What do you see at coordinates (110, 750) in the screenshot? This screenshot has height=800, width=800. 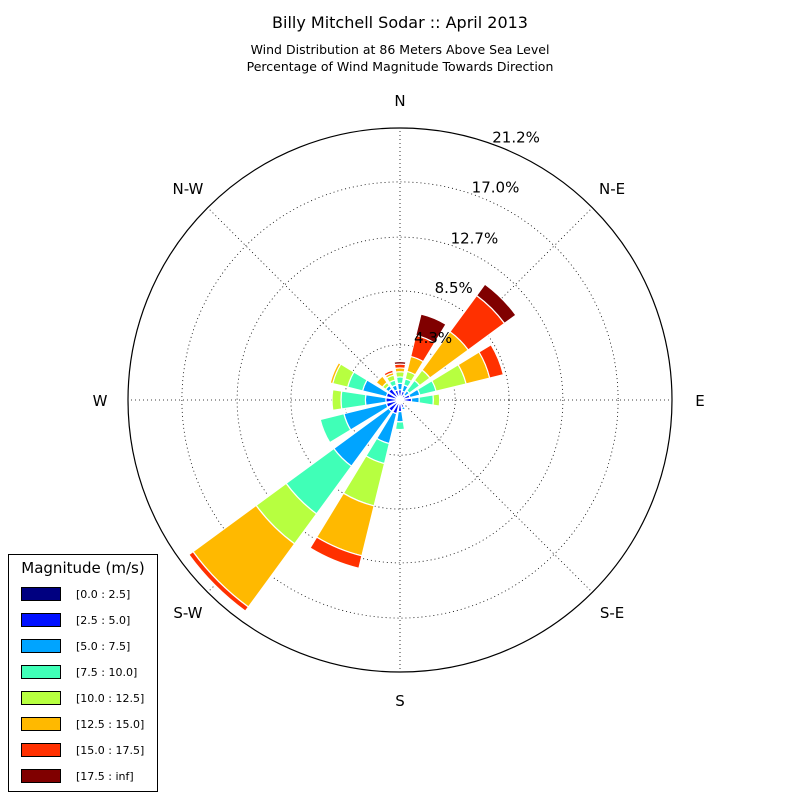 I see `legend-label: [15.0 : 17.5]` at bounding box center [110, 750].